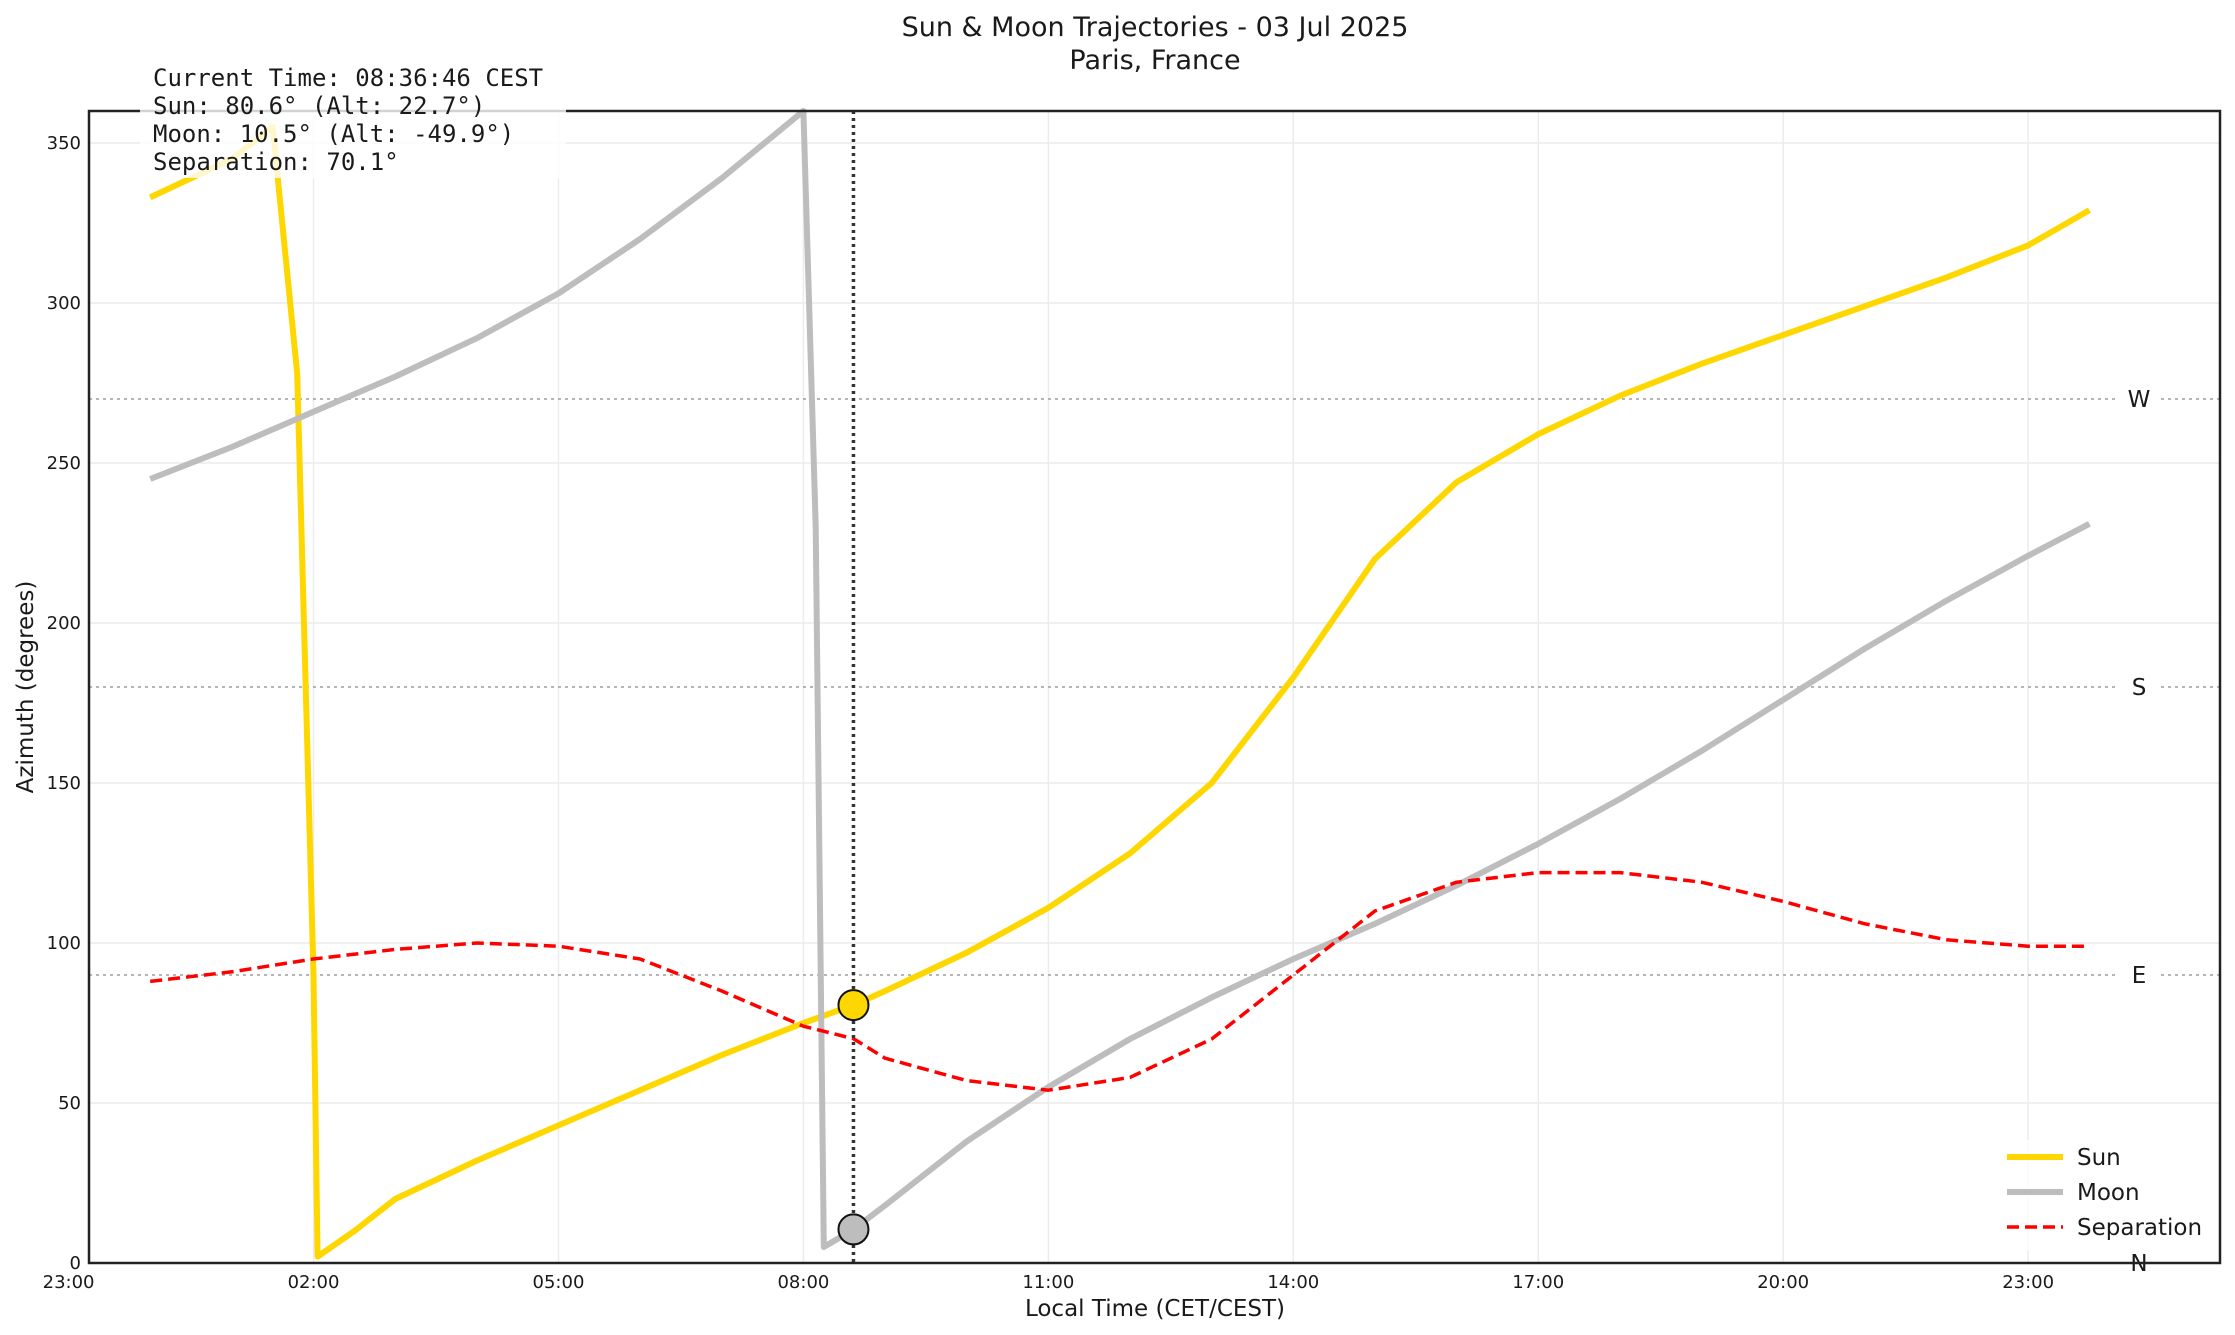 This screenshot has width=2235, height=1335. I want to click on x-tick-label: 08:00, so click(803, 1282).